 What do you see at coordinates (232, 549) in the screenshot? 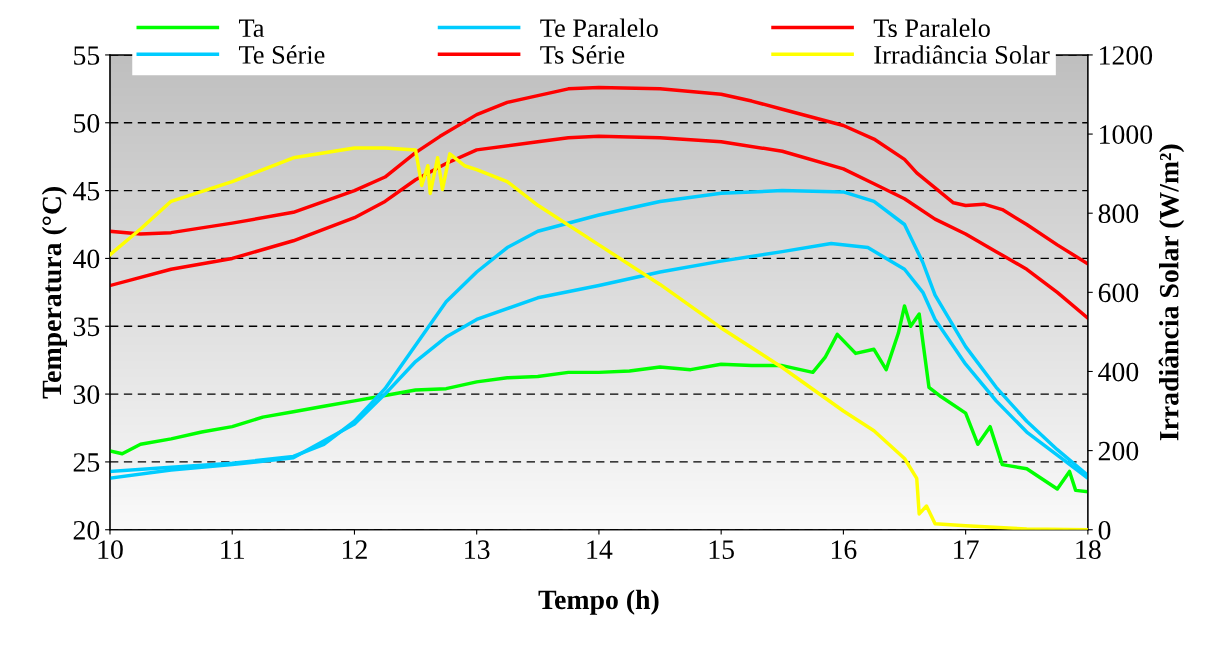
I see `x-tick-label: 11` at bounding box center [232, 549].